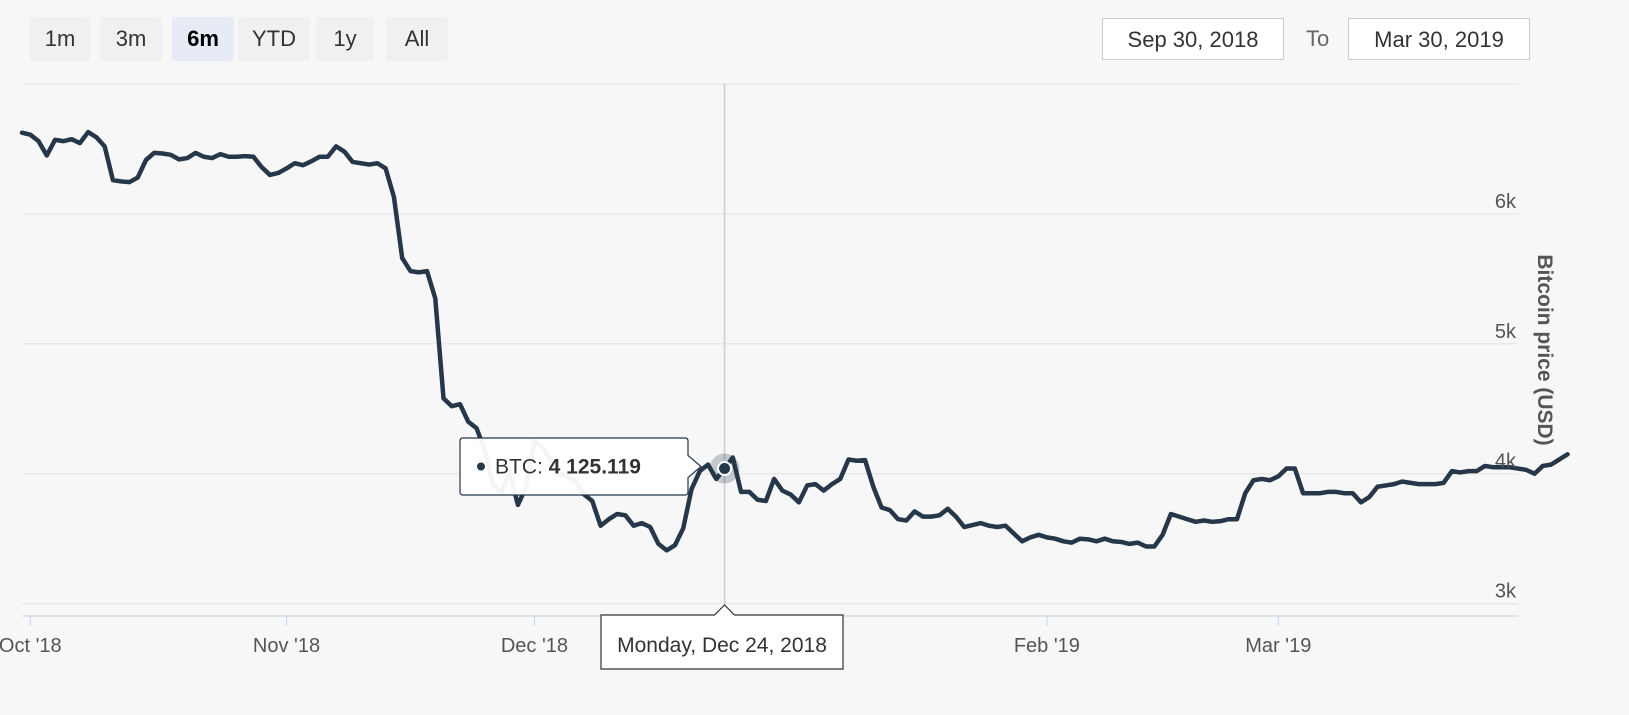 The height and width of the screenshot is (715, 1629). Describe the element at coordinates (534, 646) in the screenshot. I see `x-tick-label: Dec '18` at that location.